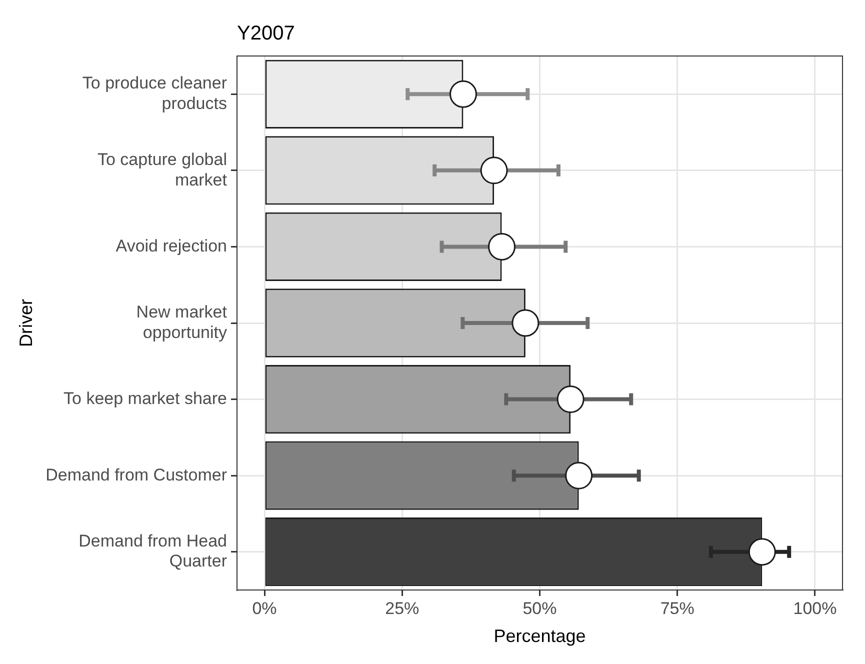  Describe the element at coordinates (539, 608) in the screenshot. I see `x-tick-label: 50%` at that location.